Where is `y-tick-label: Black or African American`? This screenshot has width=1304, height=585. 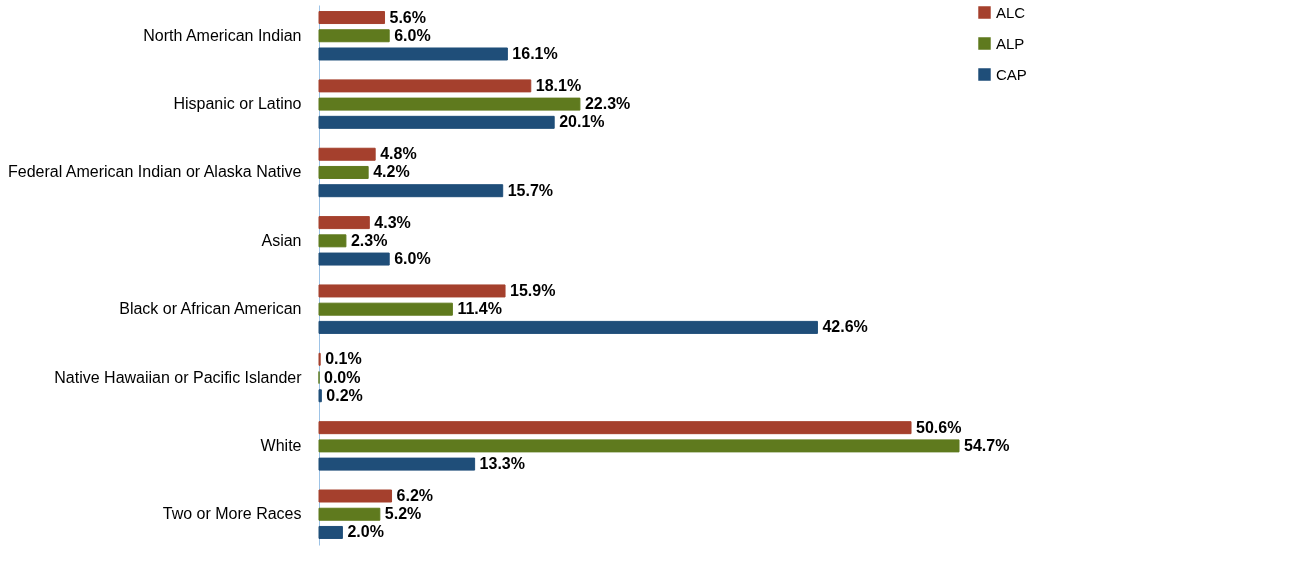
y-tick-label: Black or African American is located at coordinates (210, 309).